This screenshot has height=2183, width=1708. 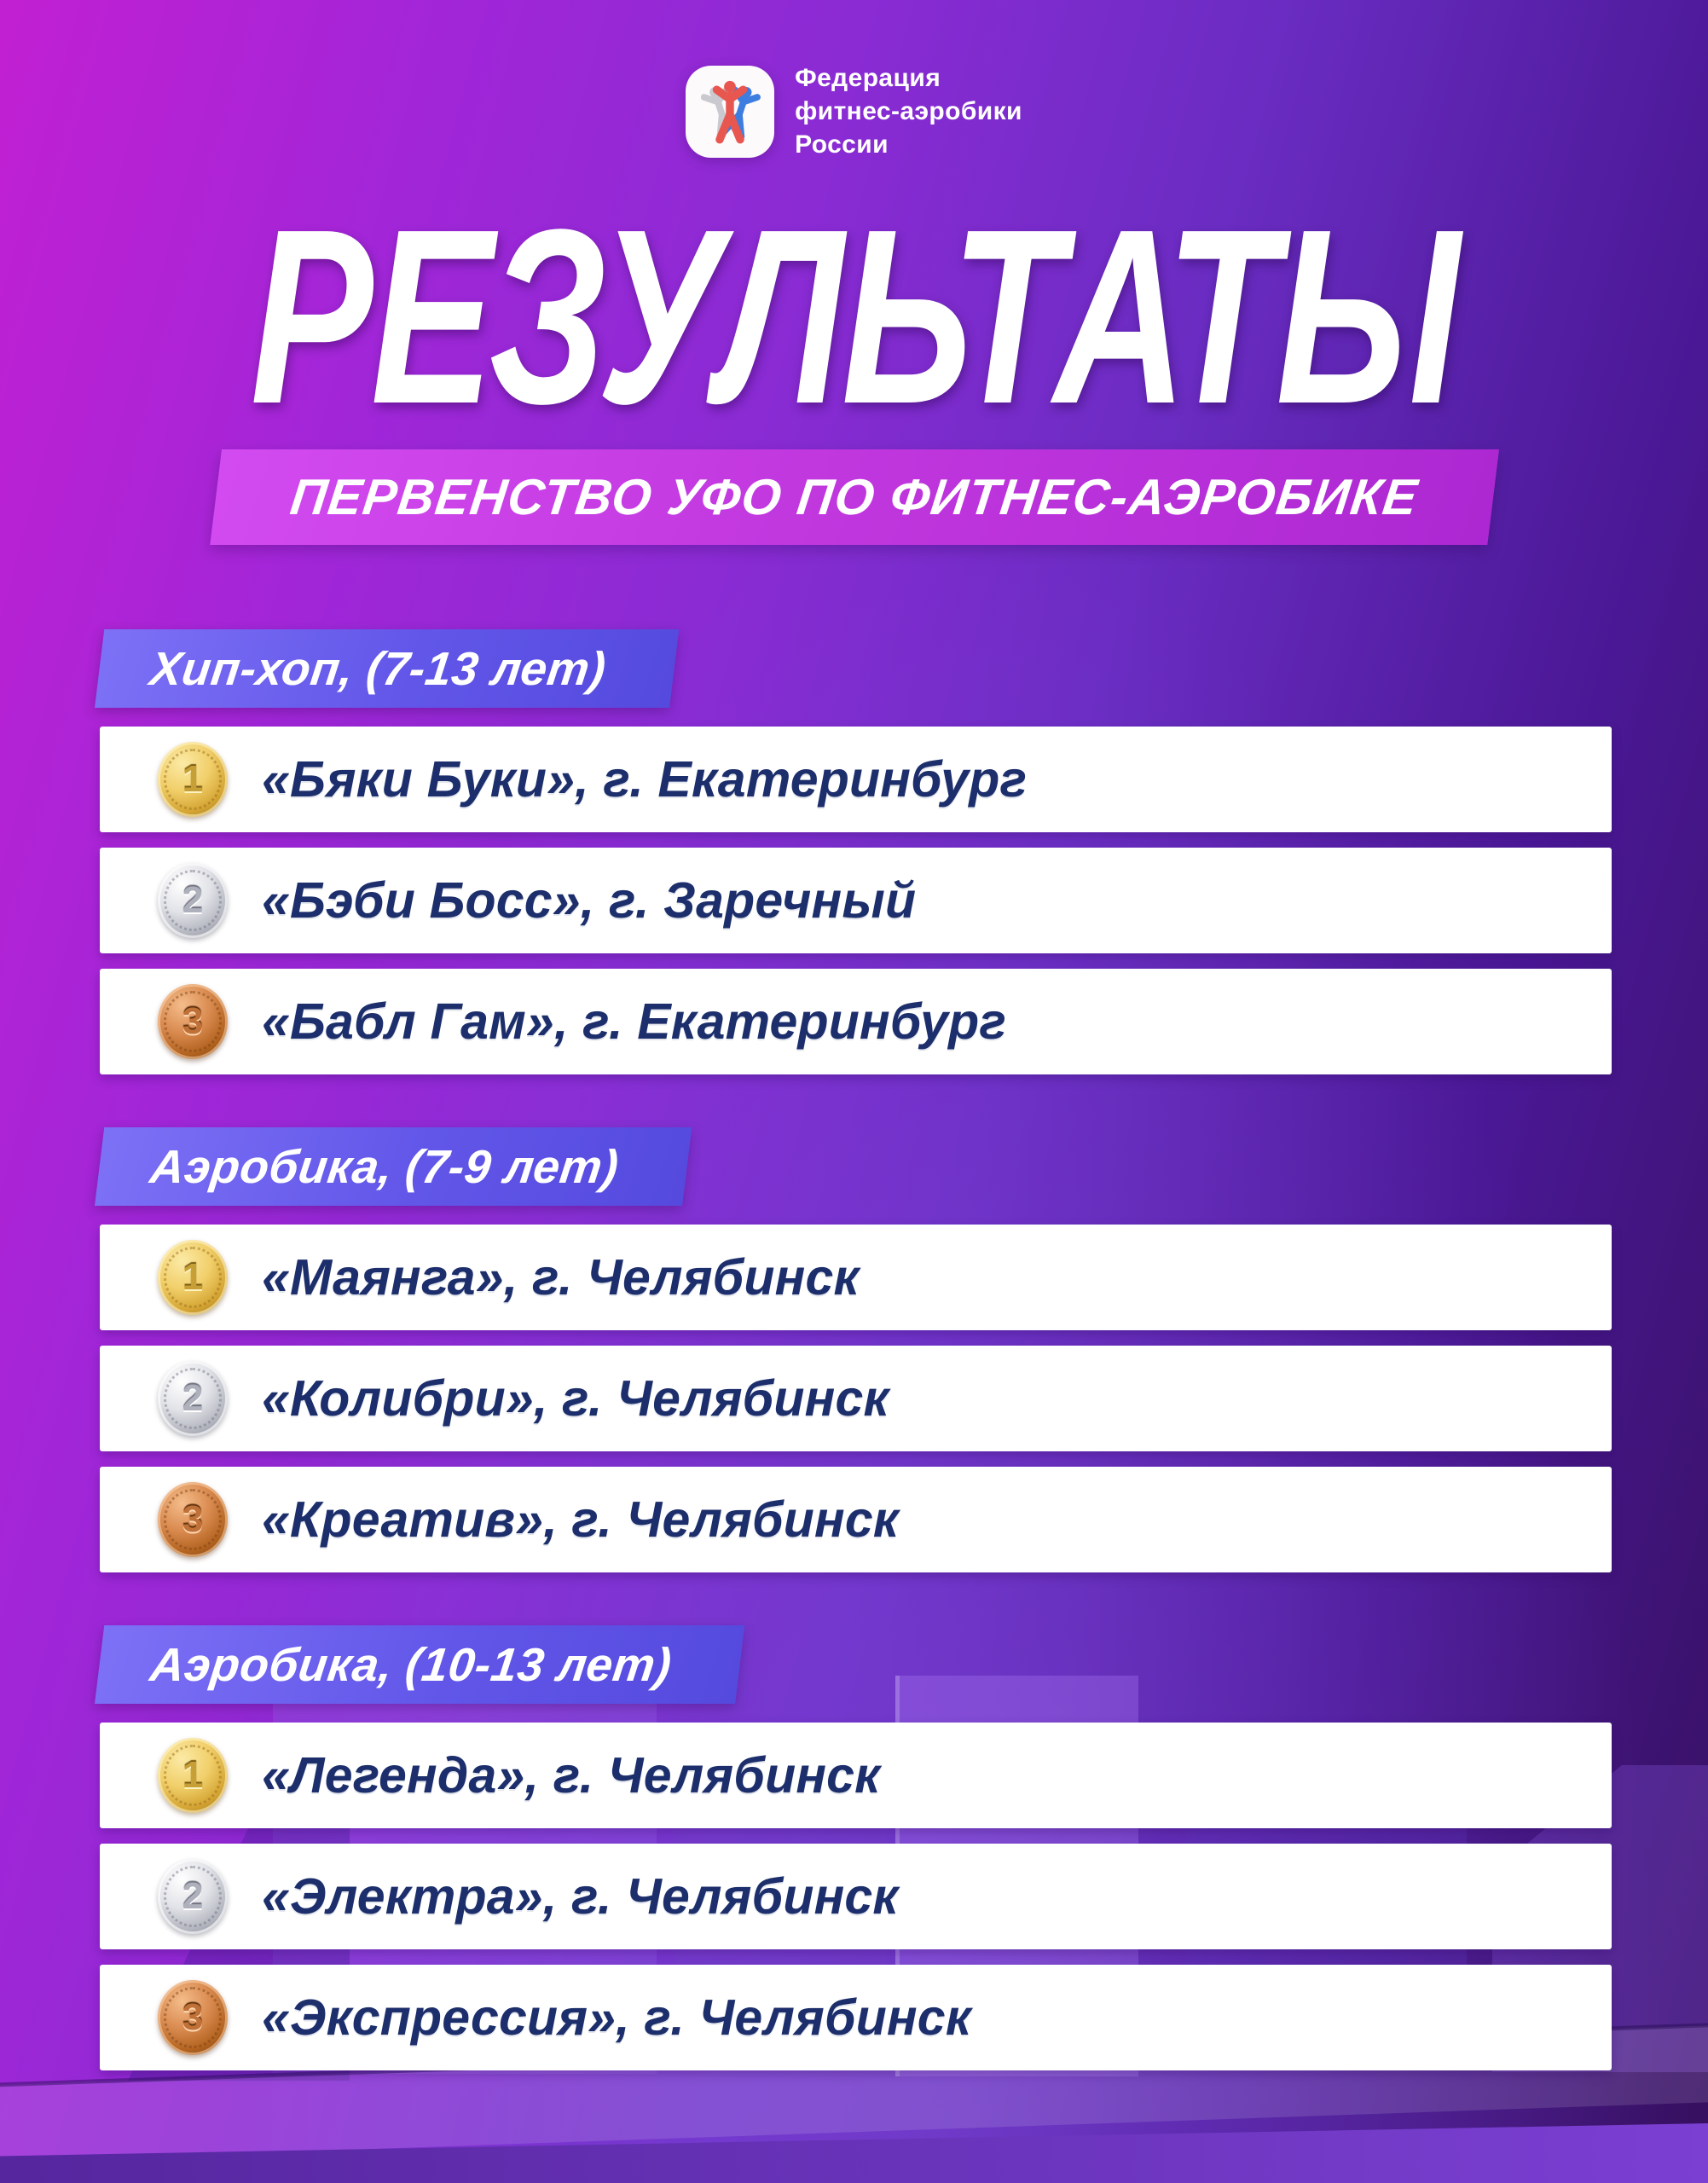 What do you see at coordinates (580, 1897) in the screenshot?
I see `team-name: «Электра», г. Челябинск` at bounding box center [580, 1897].